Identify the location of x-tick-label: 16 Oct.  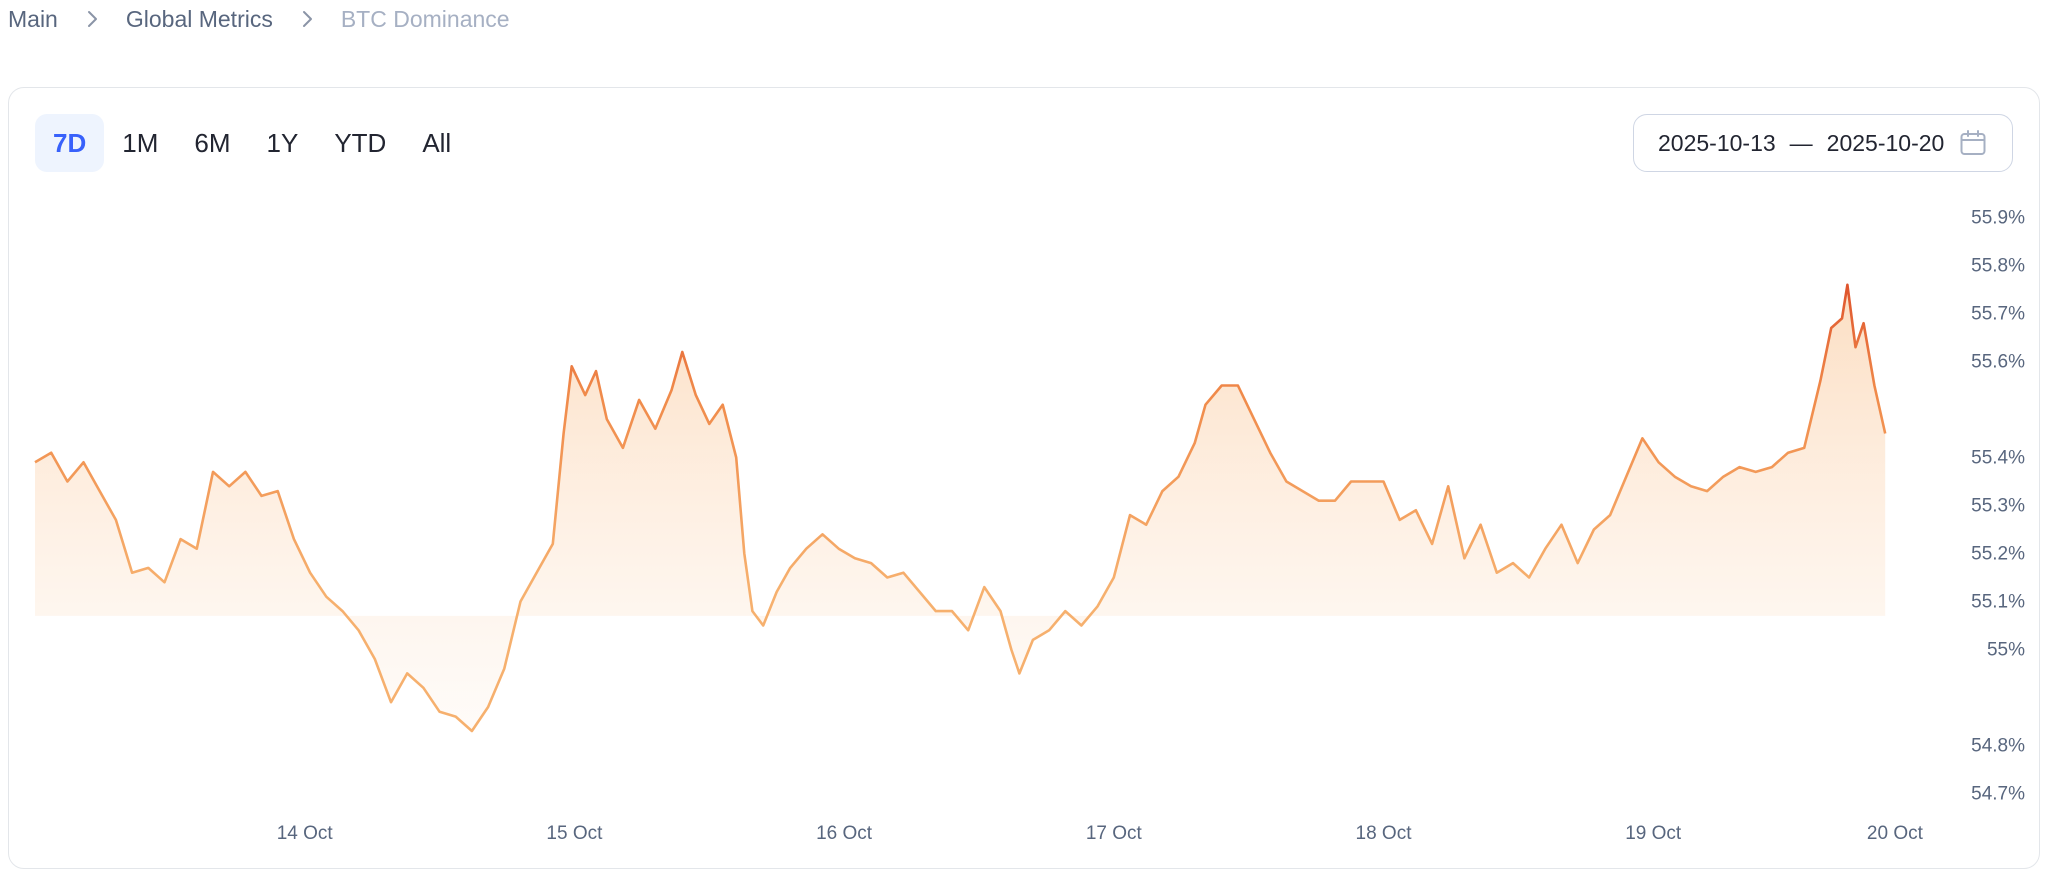
(844, 833).